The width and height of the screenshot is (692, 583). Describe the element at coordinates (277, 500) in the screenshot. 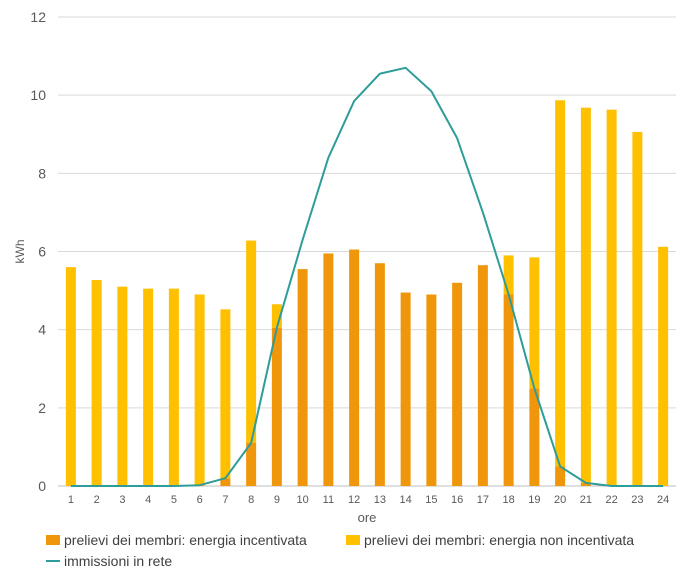

I see `x-tick-label: 9` at that location.